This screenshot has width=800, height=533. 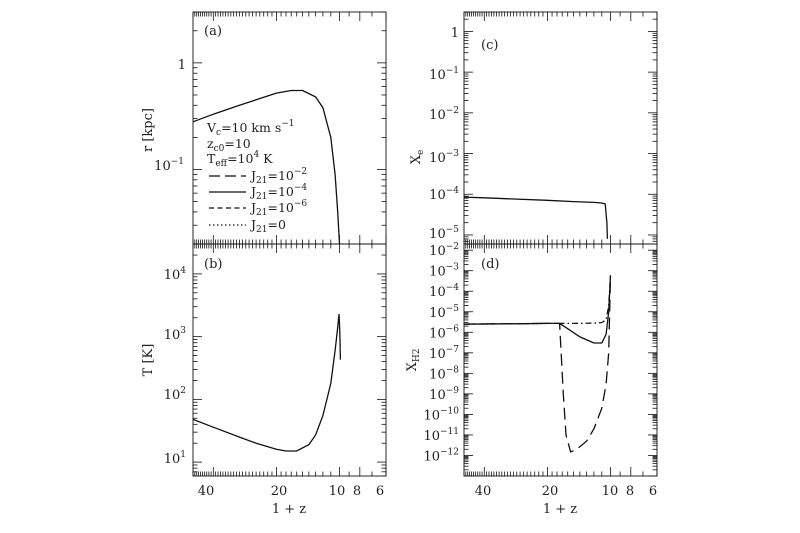 I want to click on legend-param-teff-sub: eff, so click(x=221, y=164).